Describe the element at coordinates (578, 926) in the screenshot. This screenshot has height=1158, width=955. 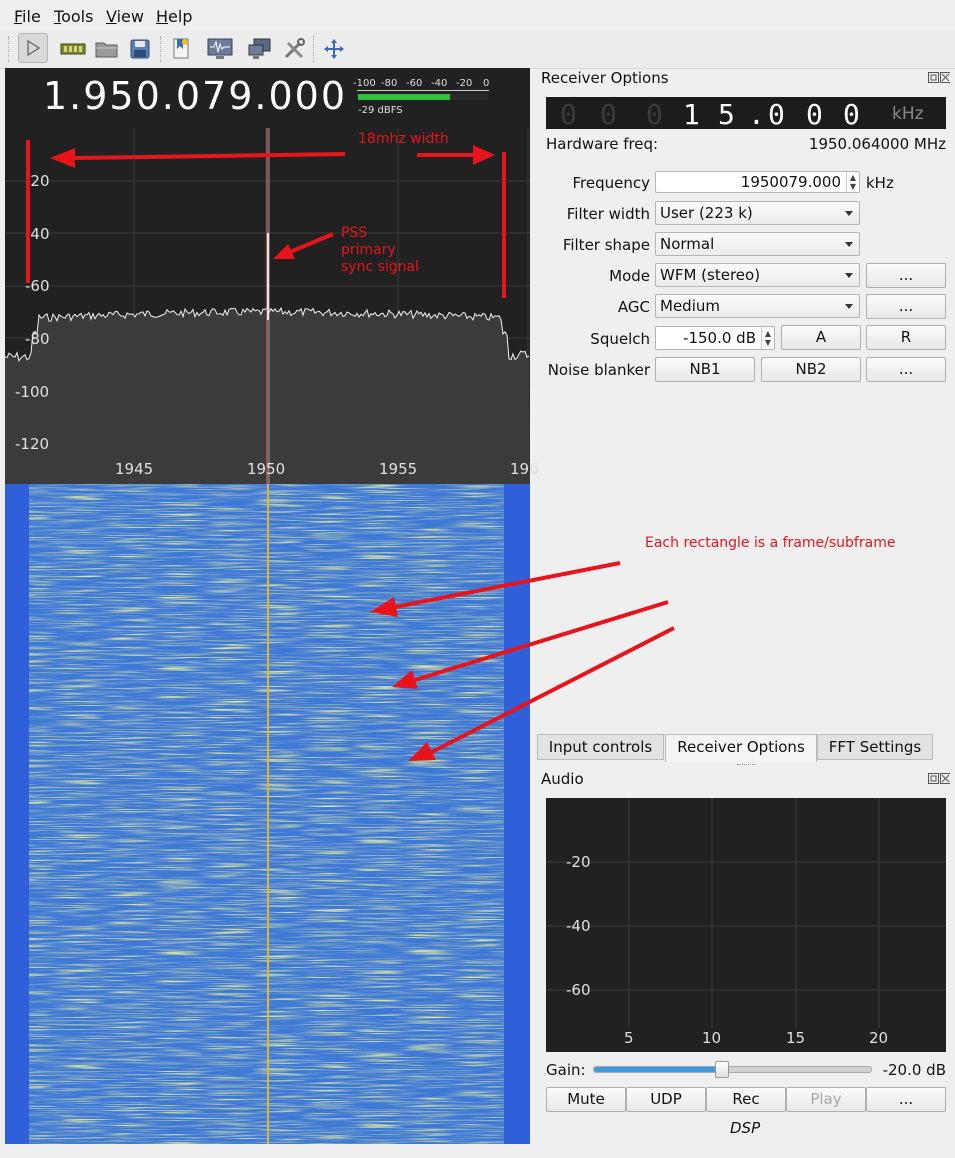
I see `audio-y-tick: -40` at that location.